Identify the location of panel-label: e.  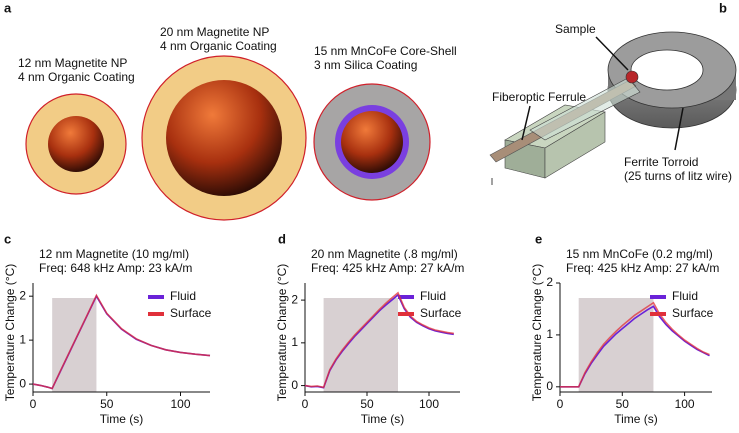
(538, 238).